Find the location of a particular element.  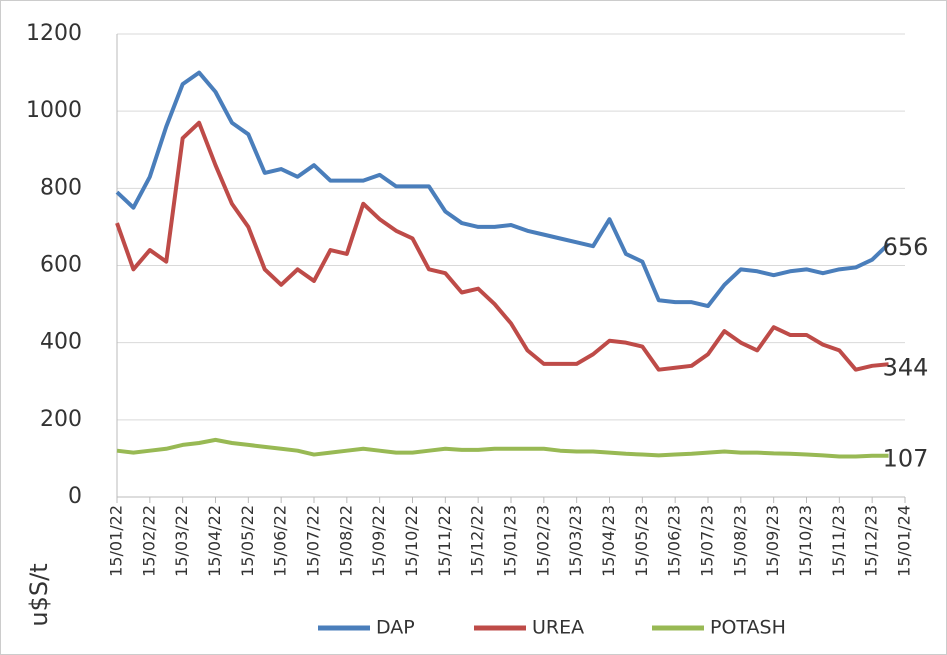

x-tick-label: 15/07/22 is located at coordinates (313, 541).